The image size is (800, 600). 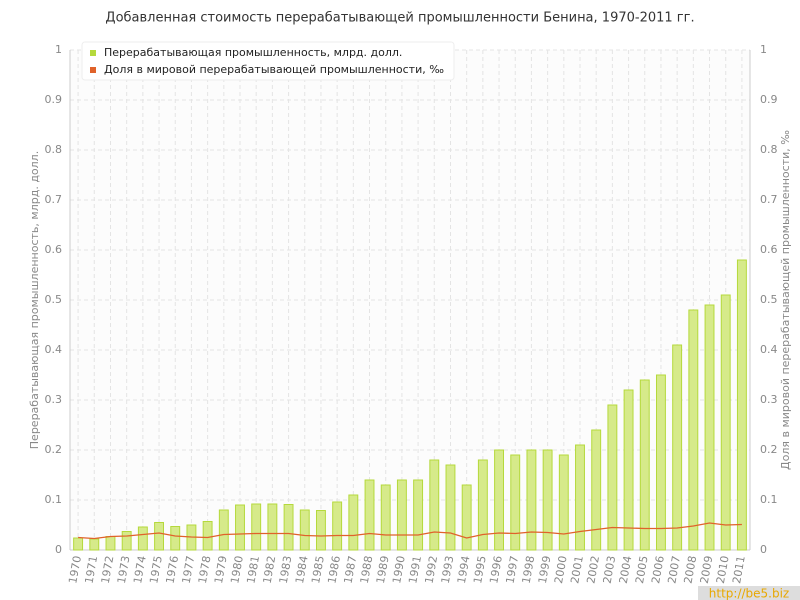 I want to click on x-tick-label: 1990, so click(x=399, y=570).